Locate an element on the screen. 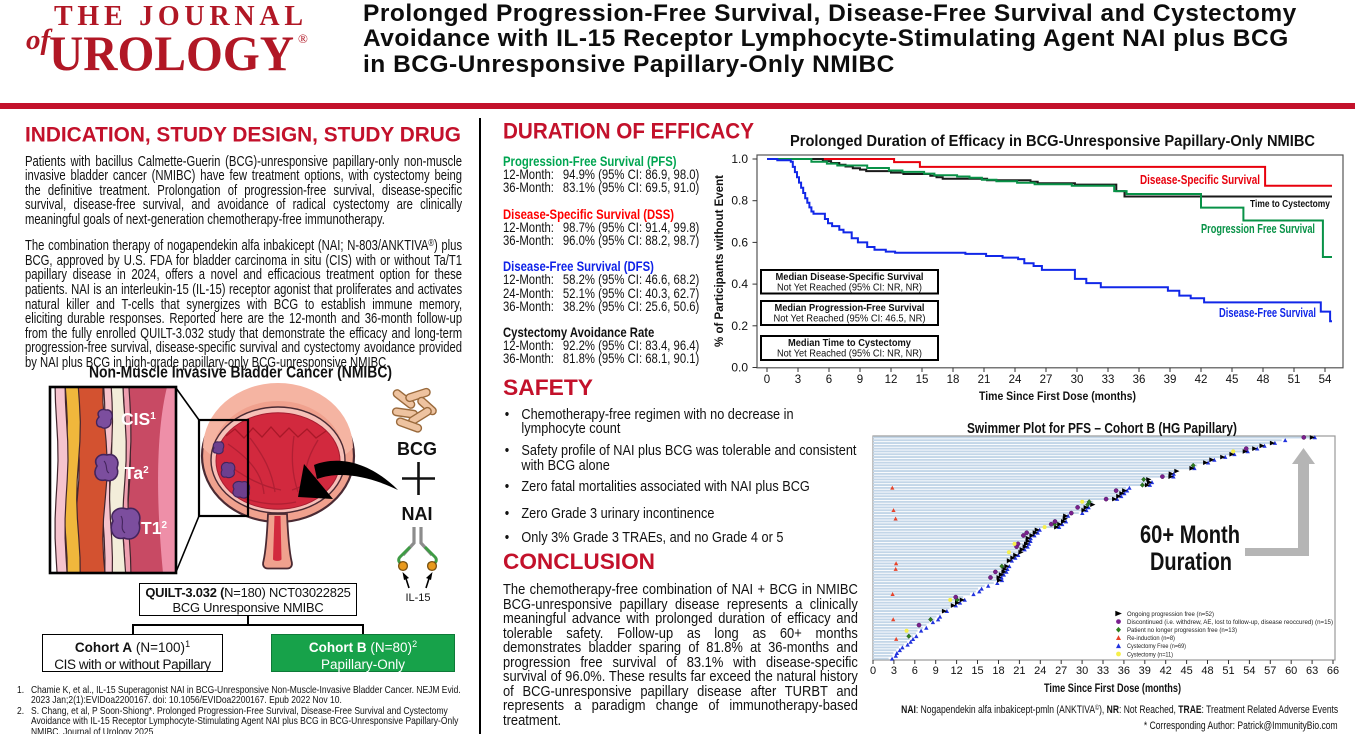 The image size is (1355, 734). svg-text: 57 is located at coordinates (1270, 671).